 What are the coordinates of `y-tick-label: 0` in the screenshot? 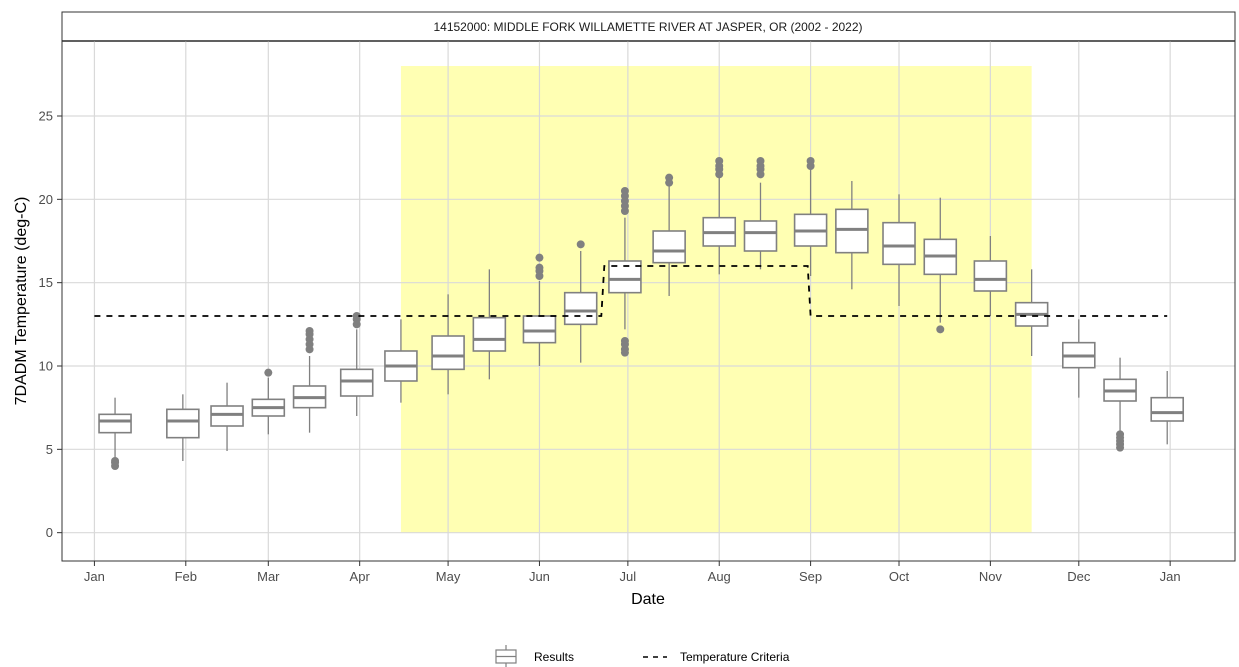 It's located at (49, 532).